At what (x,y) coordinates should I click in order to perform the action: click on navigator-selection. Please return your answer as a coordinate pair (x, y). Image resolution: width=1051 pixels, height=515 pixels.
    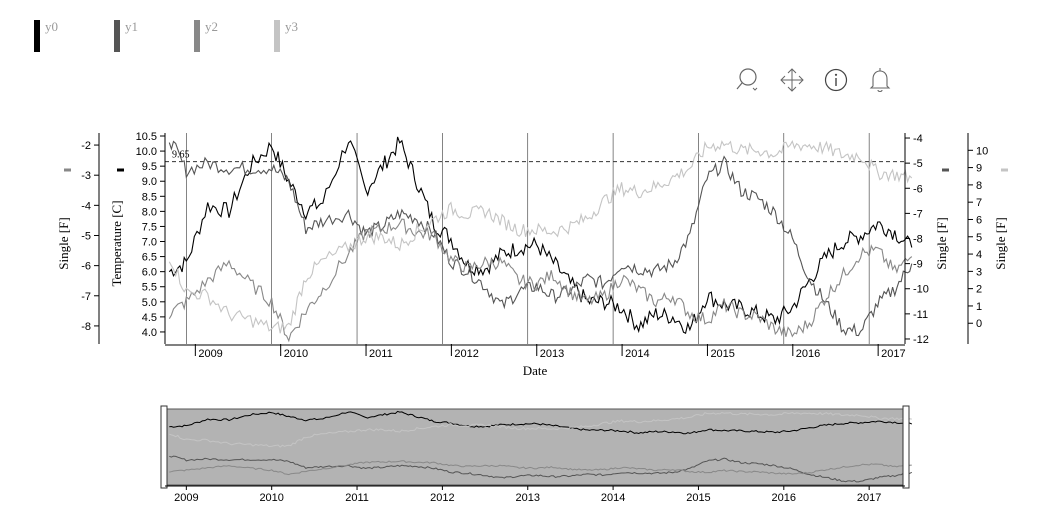
    Looking at the image, I should click on (535, 447).